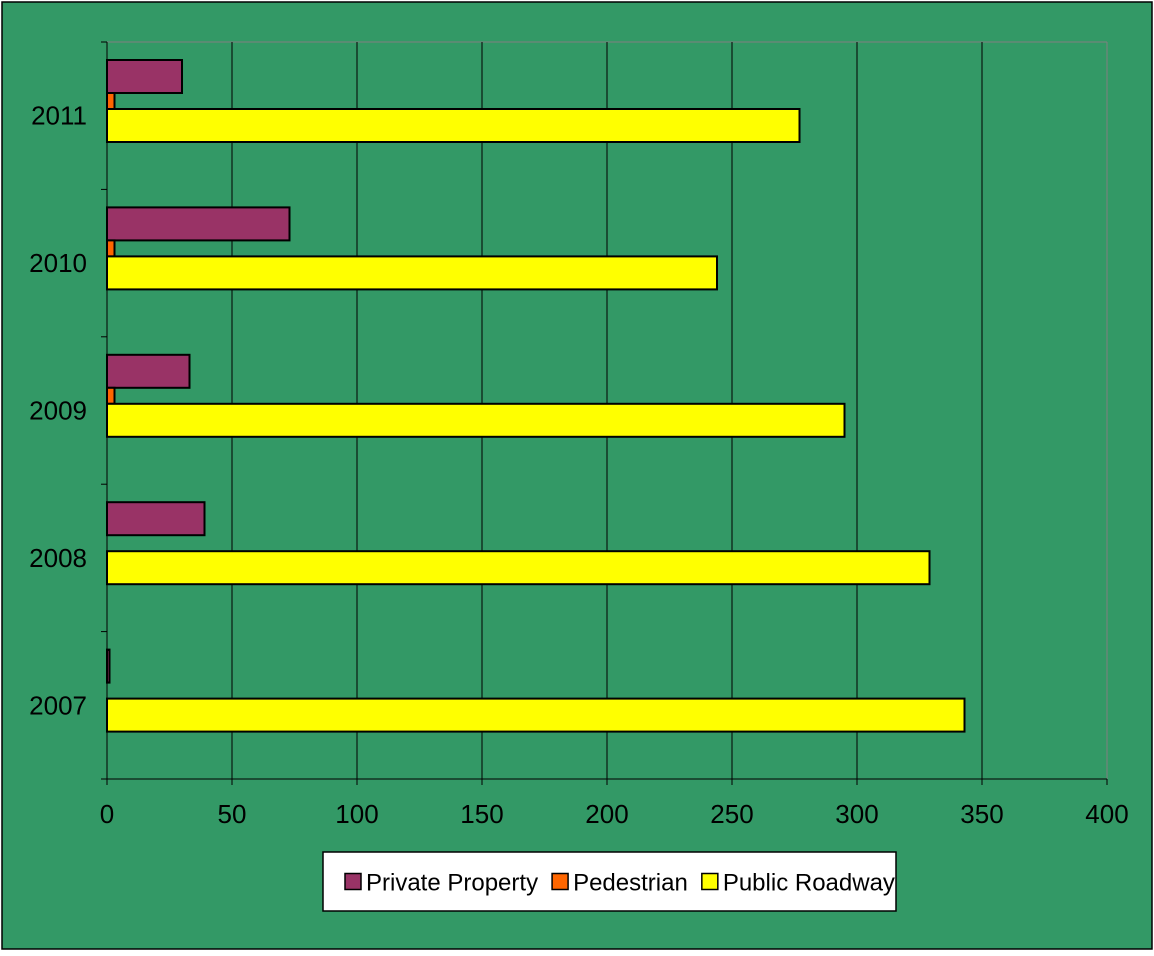 Image resolution: width=1154 pixels, height=956 pixels. I want to click on legend: Private Property Pedestrian Public Roadway, so click(609, 881).